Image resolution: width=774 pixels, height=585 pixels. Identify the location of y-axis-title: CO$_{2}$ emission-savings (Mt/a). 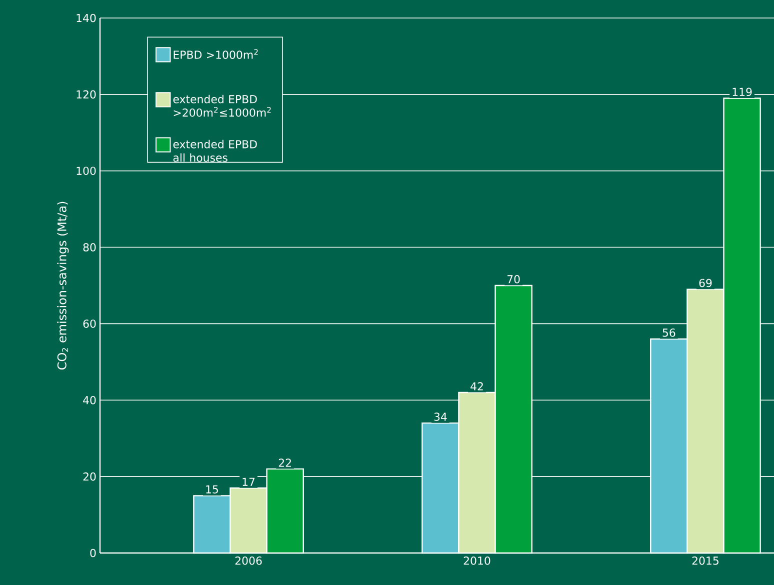
(63, 286).